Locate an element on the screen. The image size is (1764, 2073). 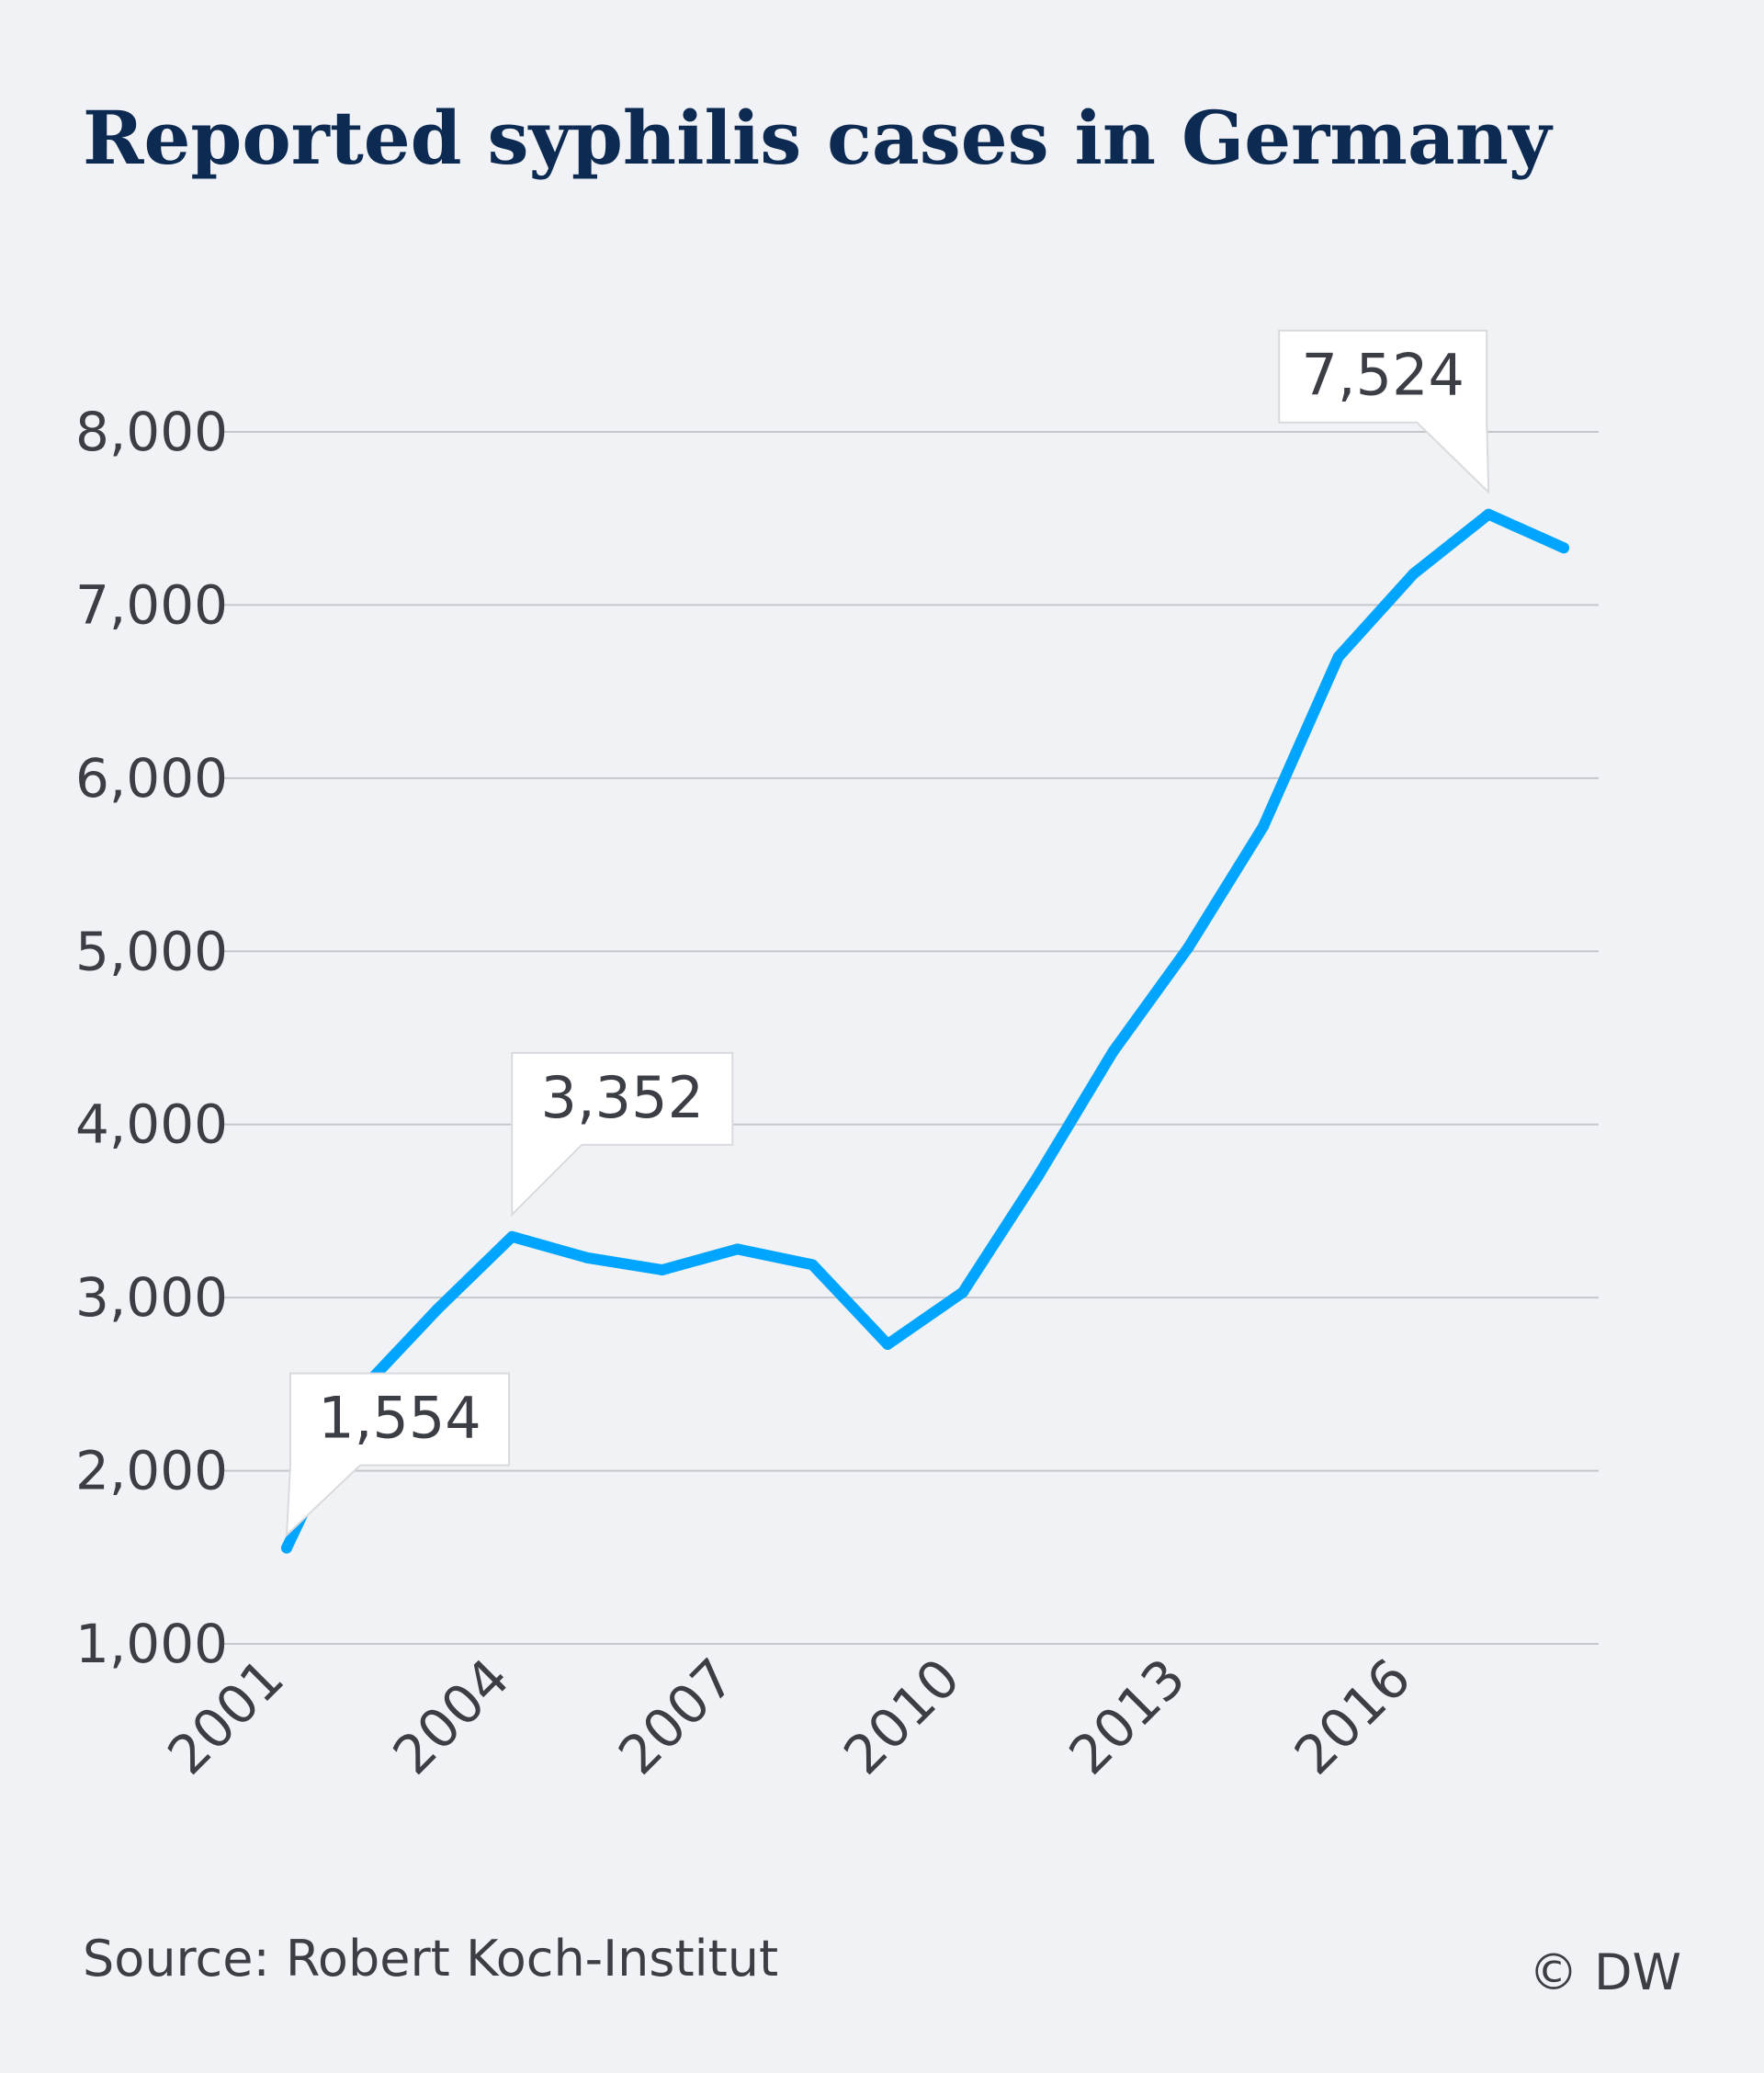
x-axis-tick-labels: 2001 2004 2007 2010 2013 2016 is located at coordinates (788, 1717).